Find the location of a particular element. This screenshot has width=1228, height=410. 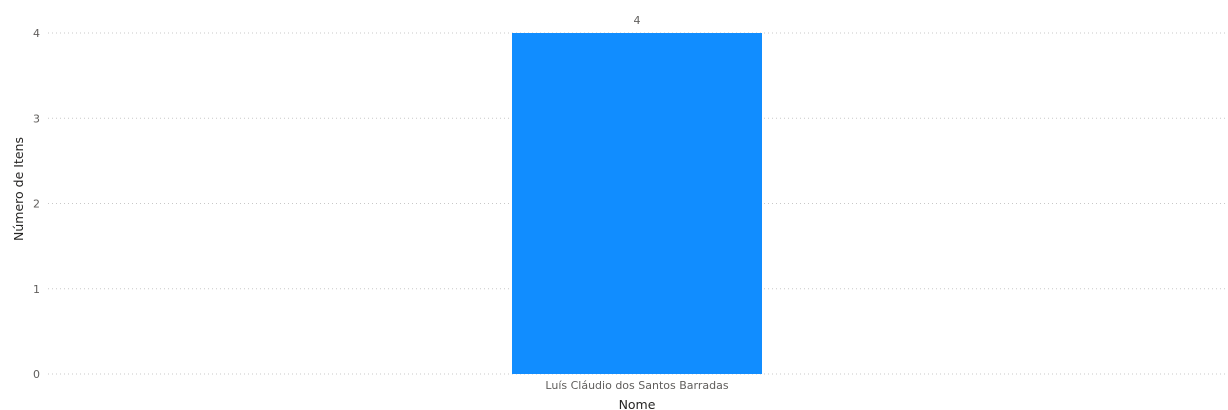

x-axis-title: Nome is located at coordinates (637, 403).